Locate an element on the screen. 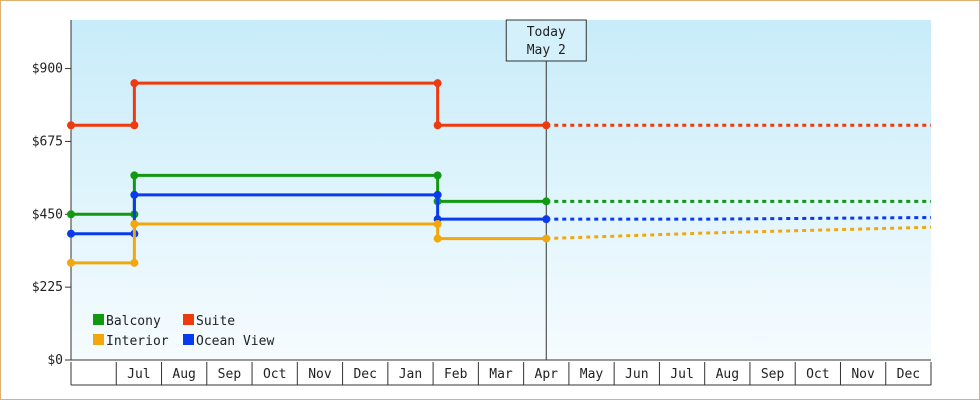  y-tick-label: $450 is located at coordinates (47, 214).